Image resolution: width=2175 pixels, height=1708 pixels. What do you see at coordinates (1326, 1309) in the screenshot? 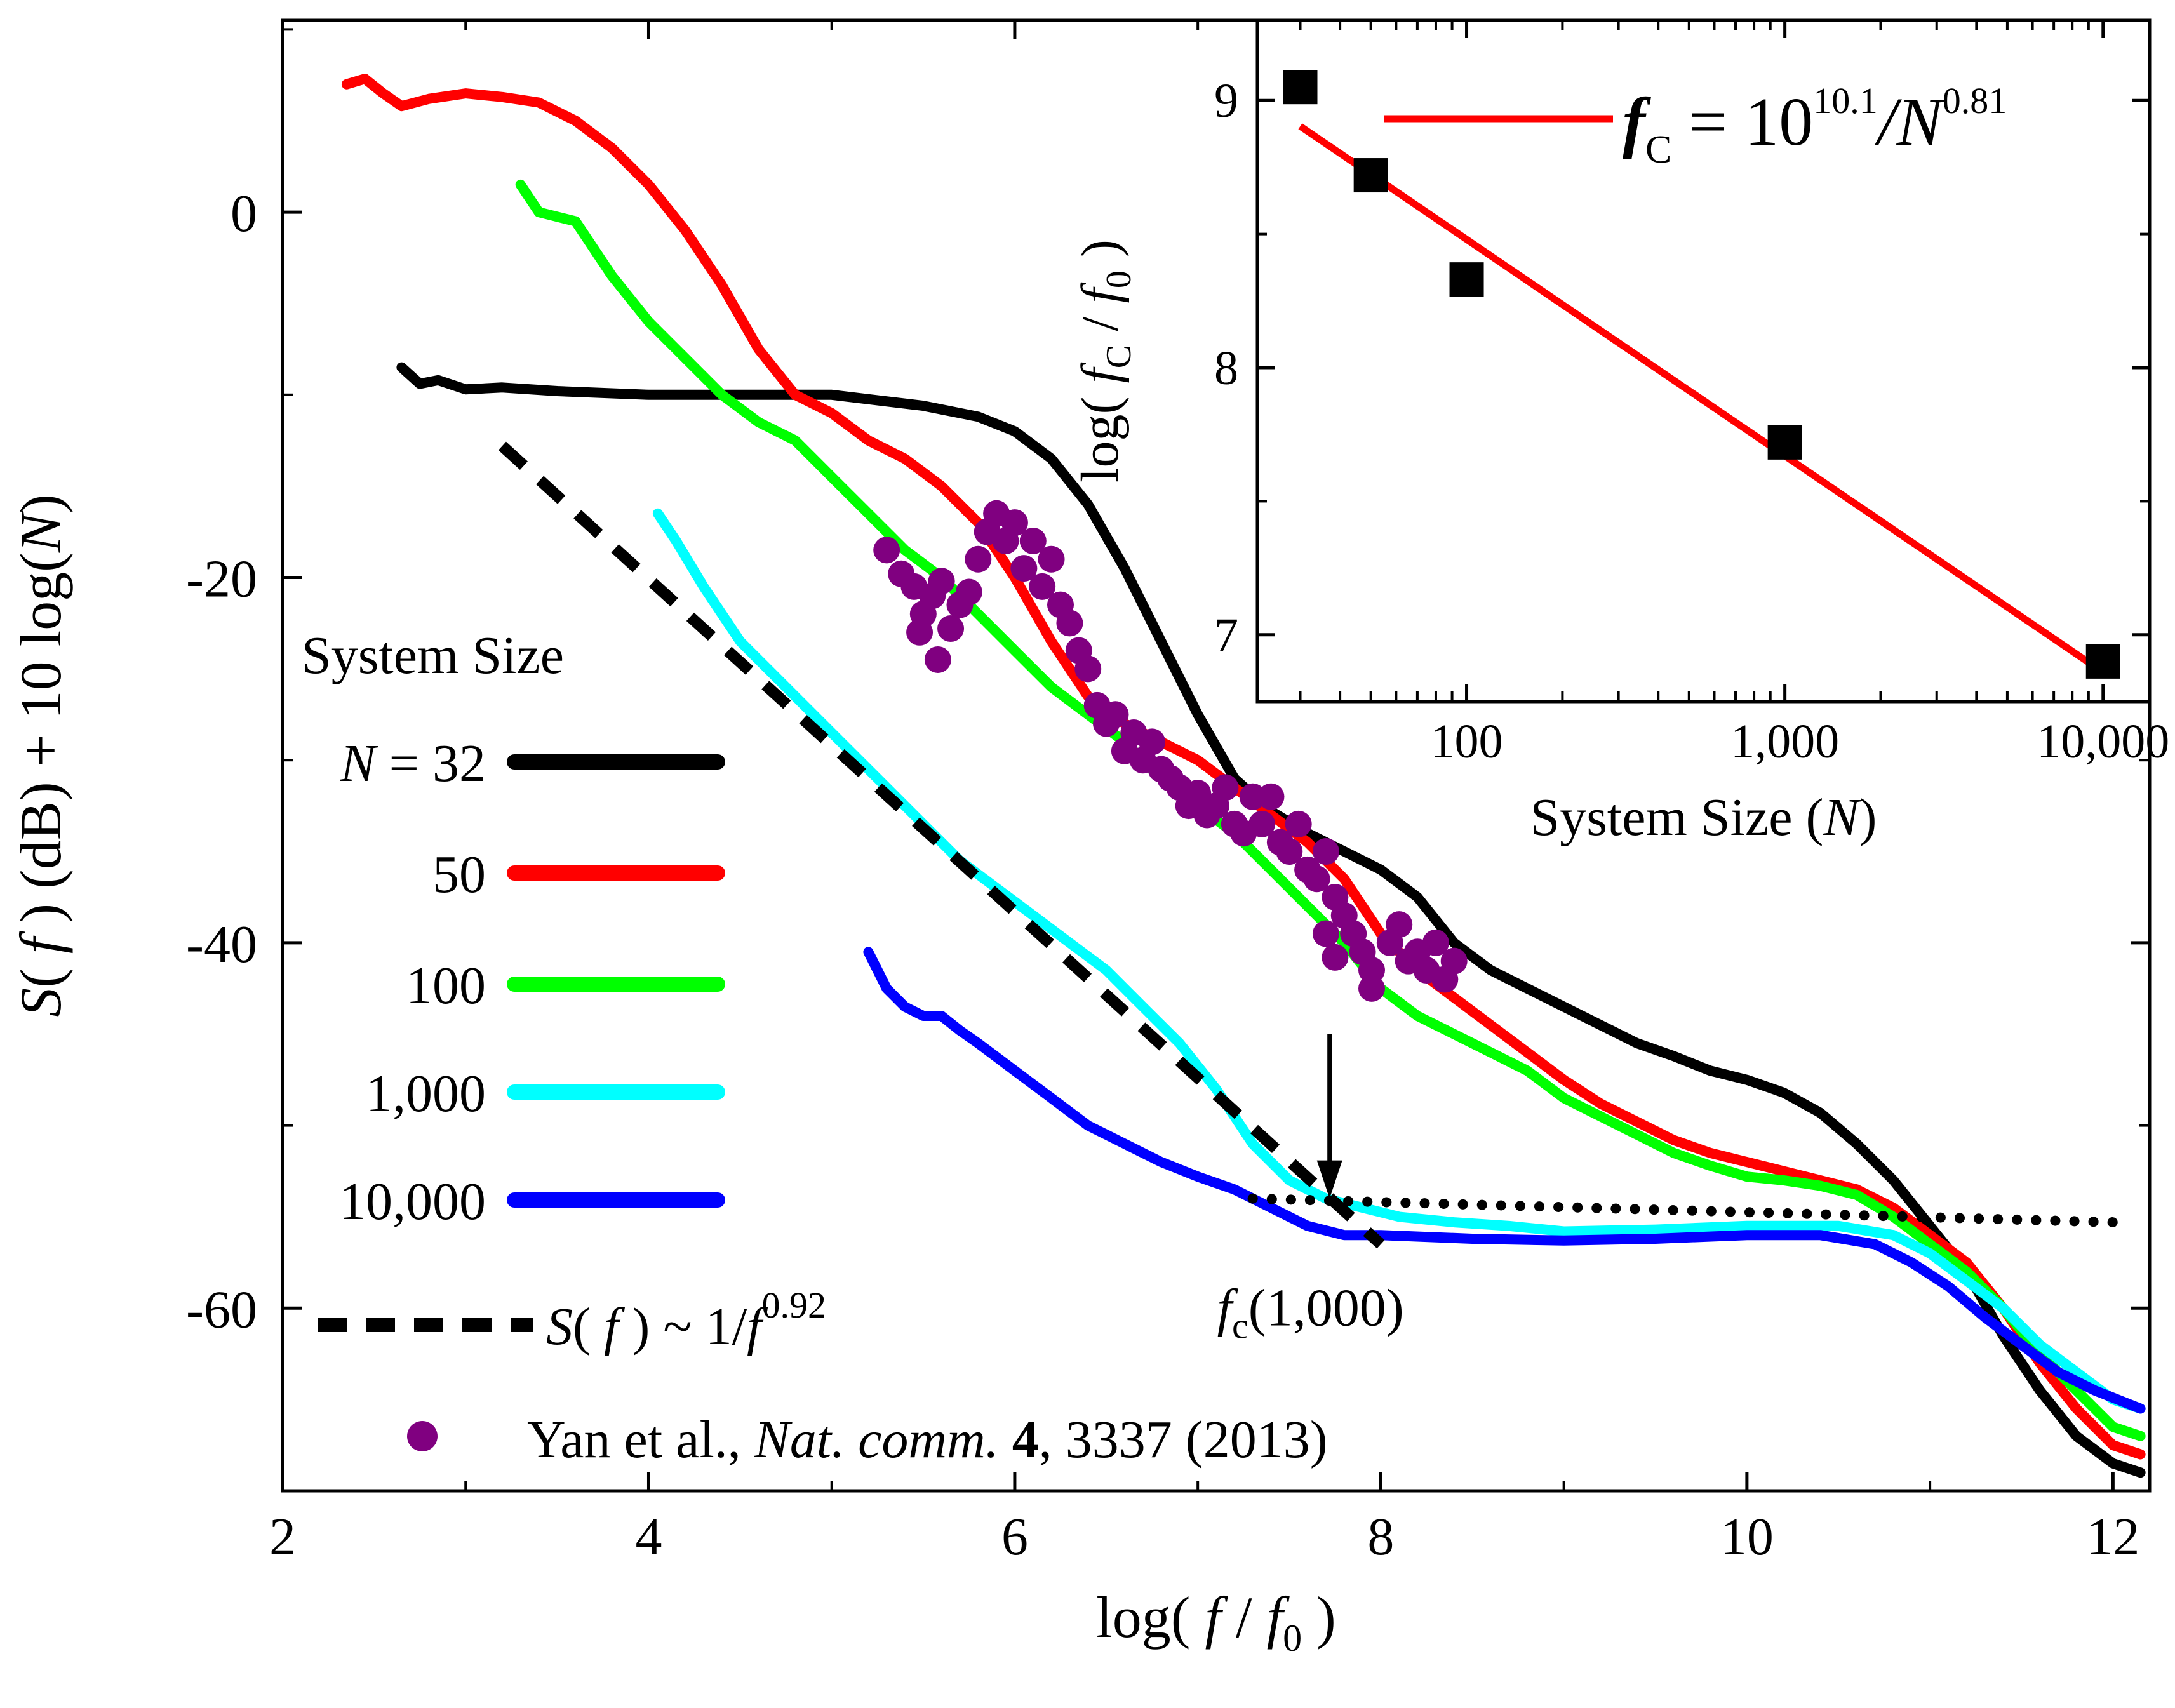
I see `cutoff-label-tail: (1,000)` at bounding box center [1326, 1309].